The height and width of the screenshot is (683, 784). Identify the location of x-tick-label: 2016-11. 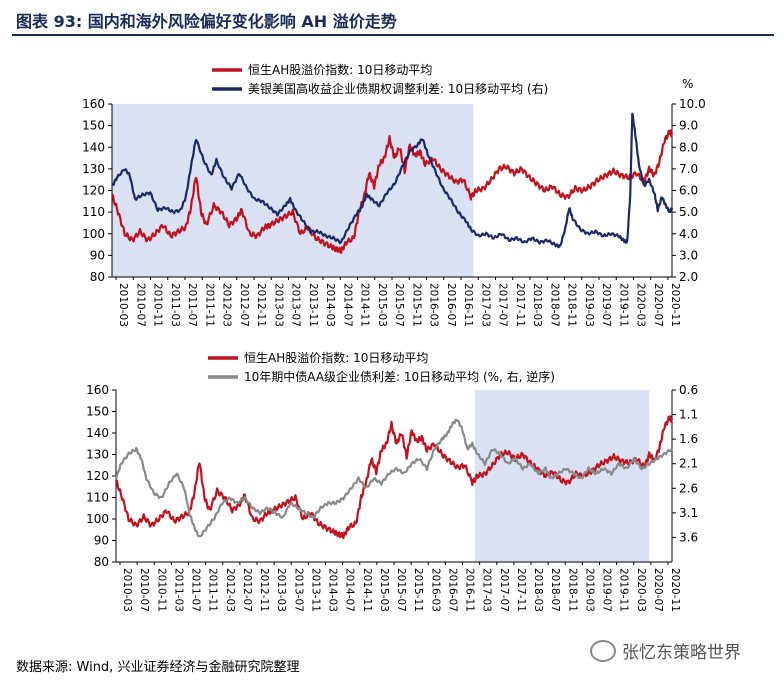
(470, 590).